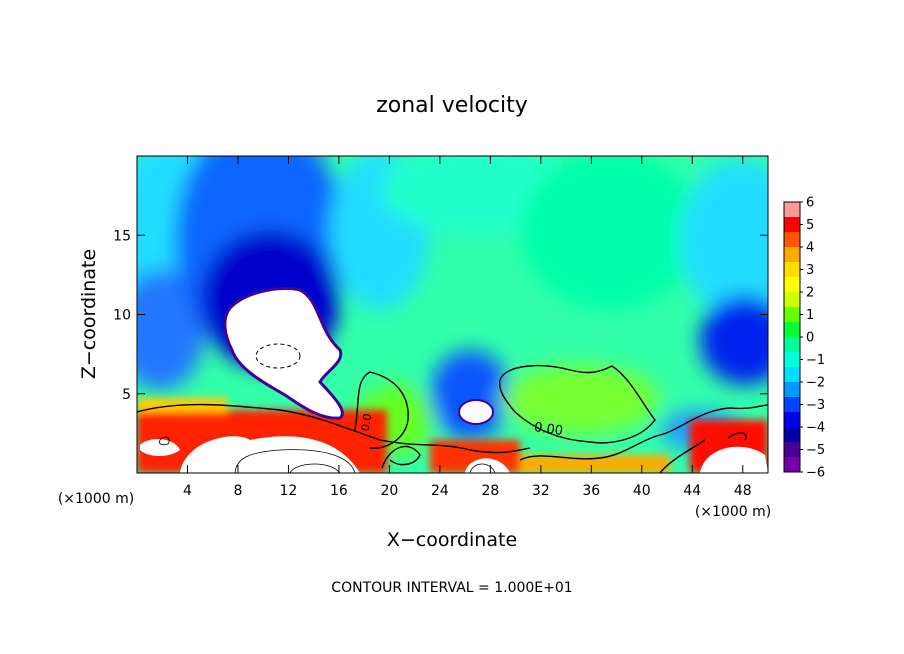 This screenshot has height=654, width=904. Describe the element at coordinates (96, 499) in the screenshot. I see `x-unit-left: (×1000 m)` at that location.